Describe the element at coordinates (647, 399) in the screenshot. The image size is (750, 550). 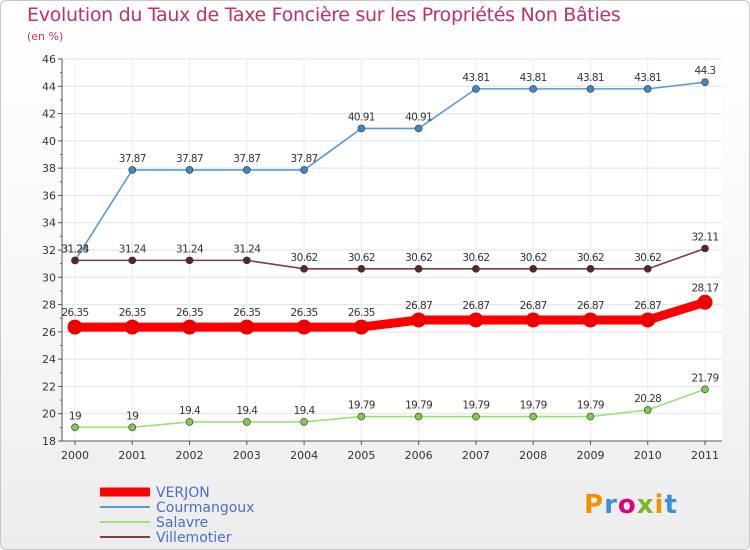
I see `data-label-salavre: 20.28` at that location.